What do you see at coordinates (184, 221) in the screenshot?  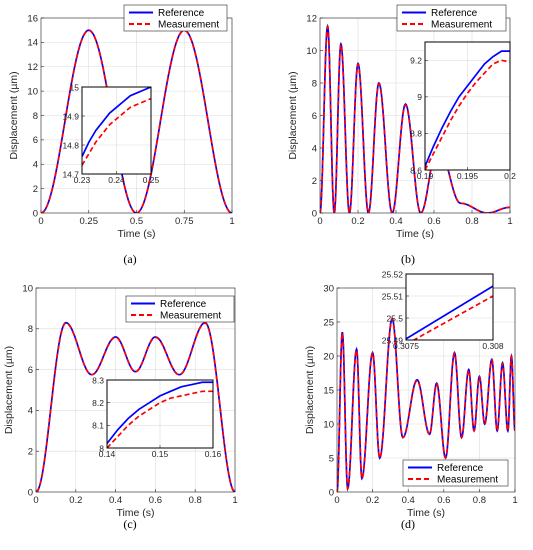 I see `x-tick-label: 0.75` at bounding box center [184, 221].